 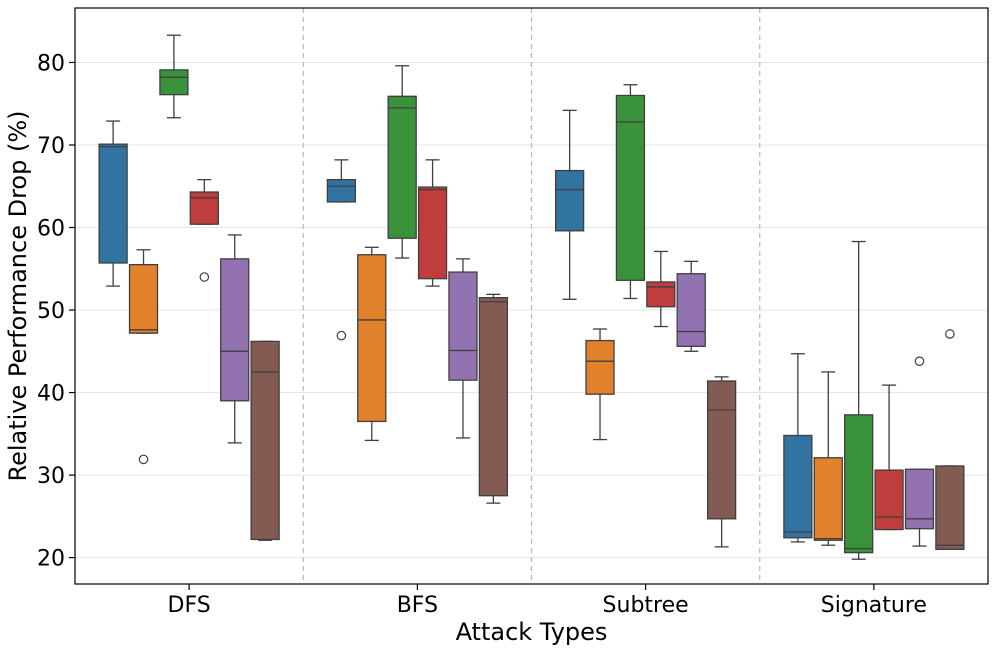 I want to click on y-tick-label: 20, so click(x=51, y=559).